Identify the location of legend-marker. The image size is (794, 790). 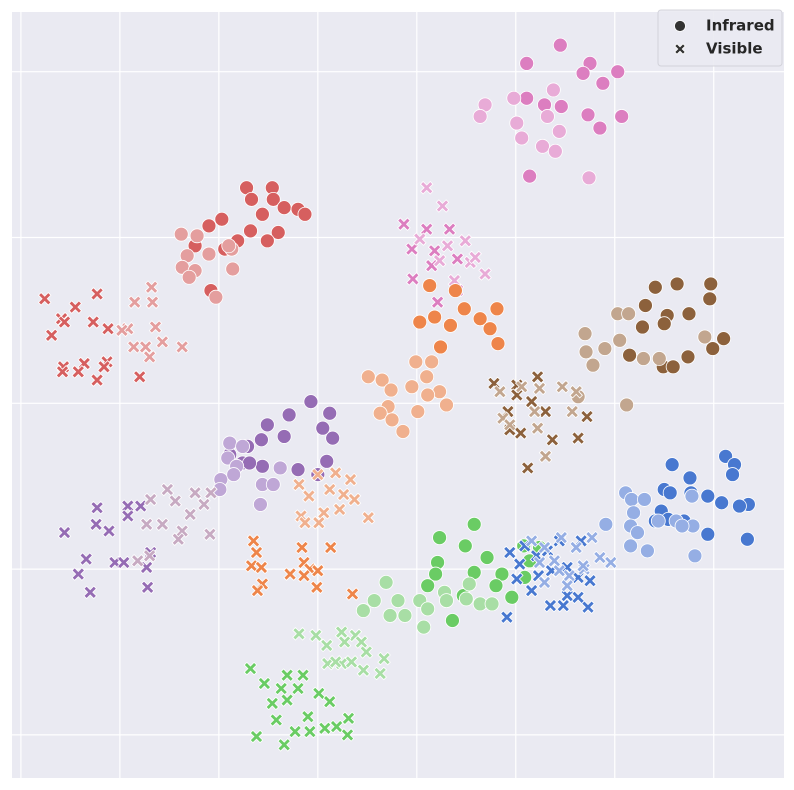
(680, 26).